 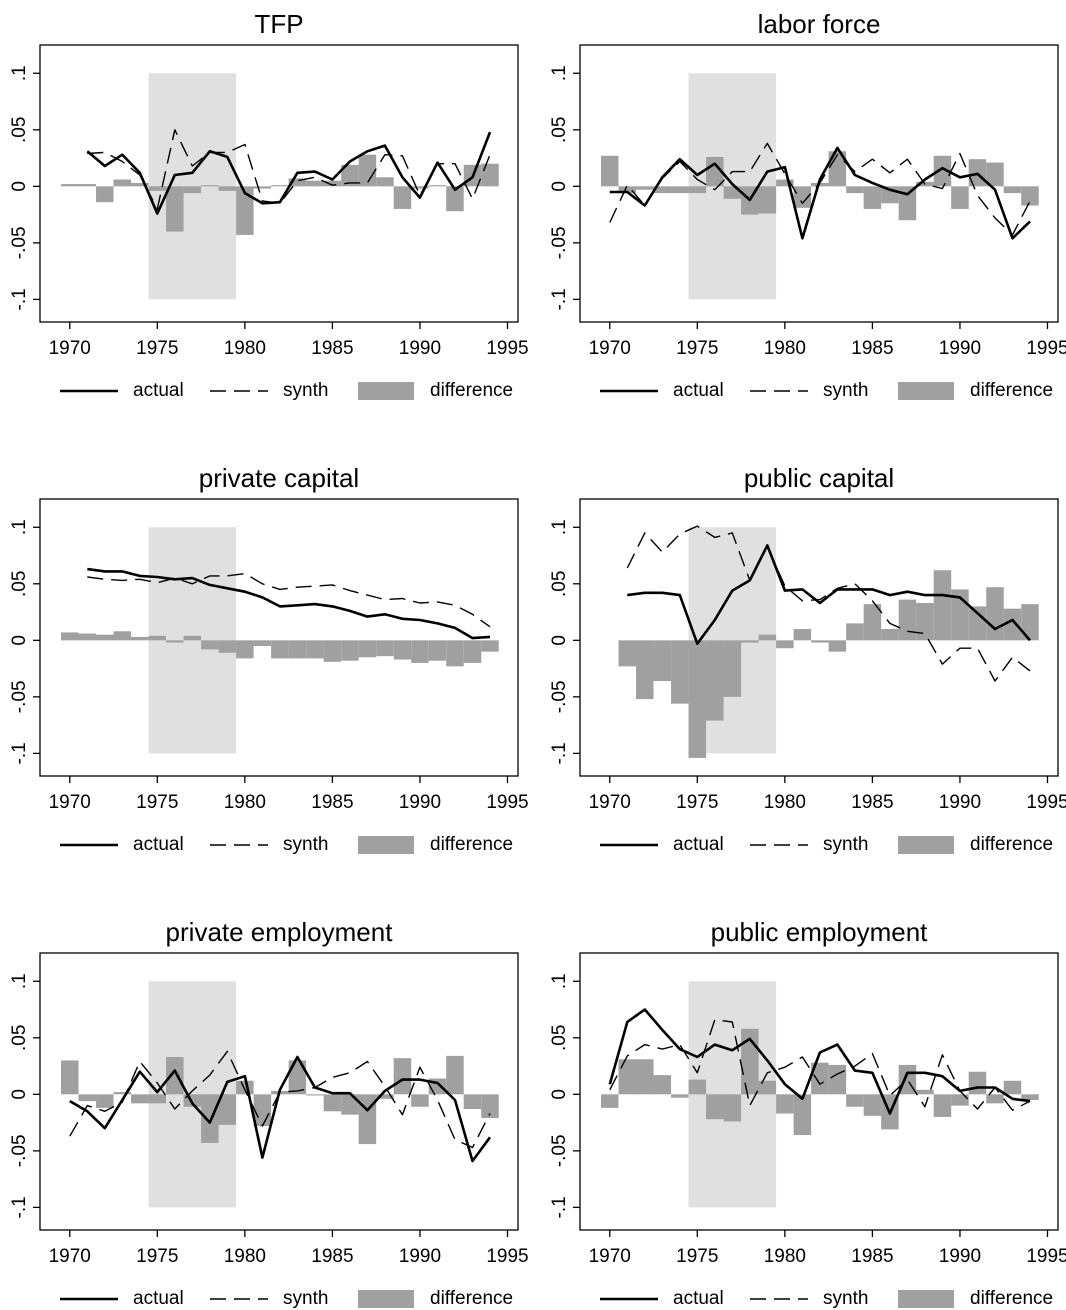 I want to click on x-tick-label: 1985, so click(x=872, y=802).